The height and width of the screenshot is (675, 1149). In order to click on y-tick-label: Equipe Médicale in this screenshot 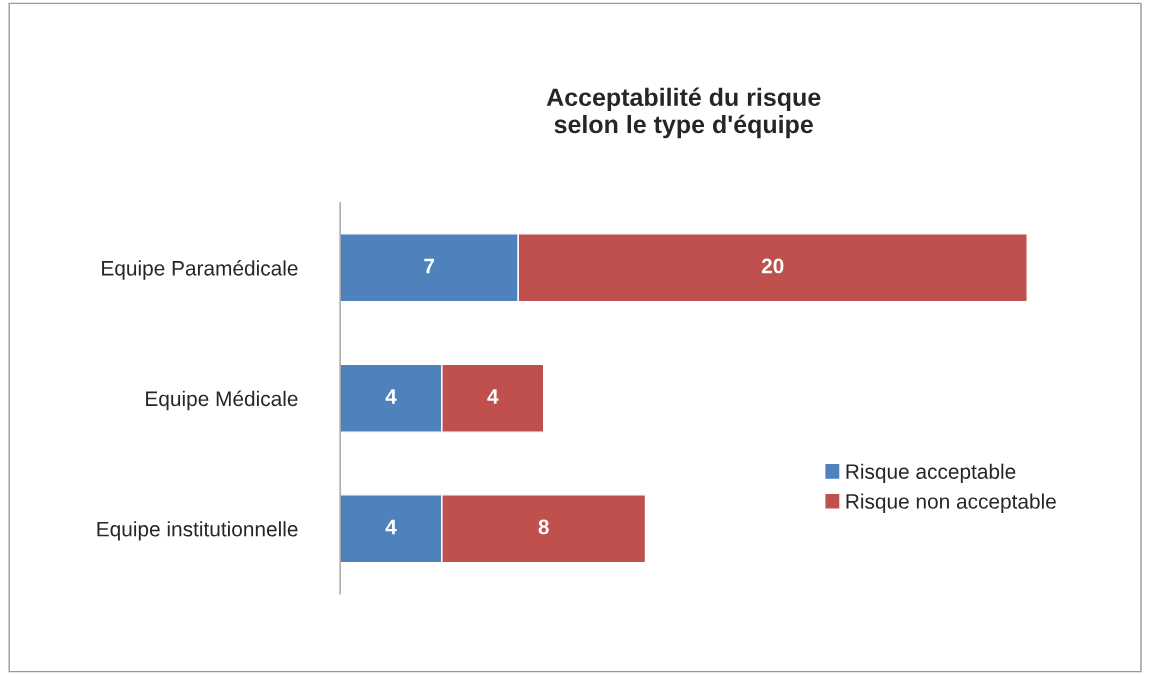, I will do `click(222, 400)`.